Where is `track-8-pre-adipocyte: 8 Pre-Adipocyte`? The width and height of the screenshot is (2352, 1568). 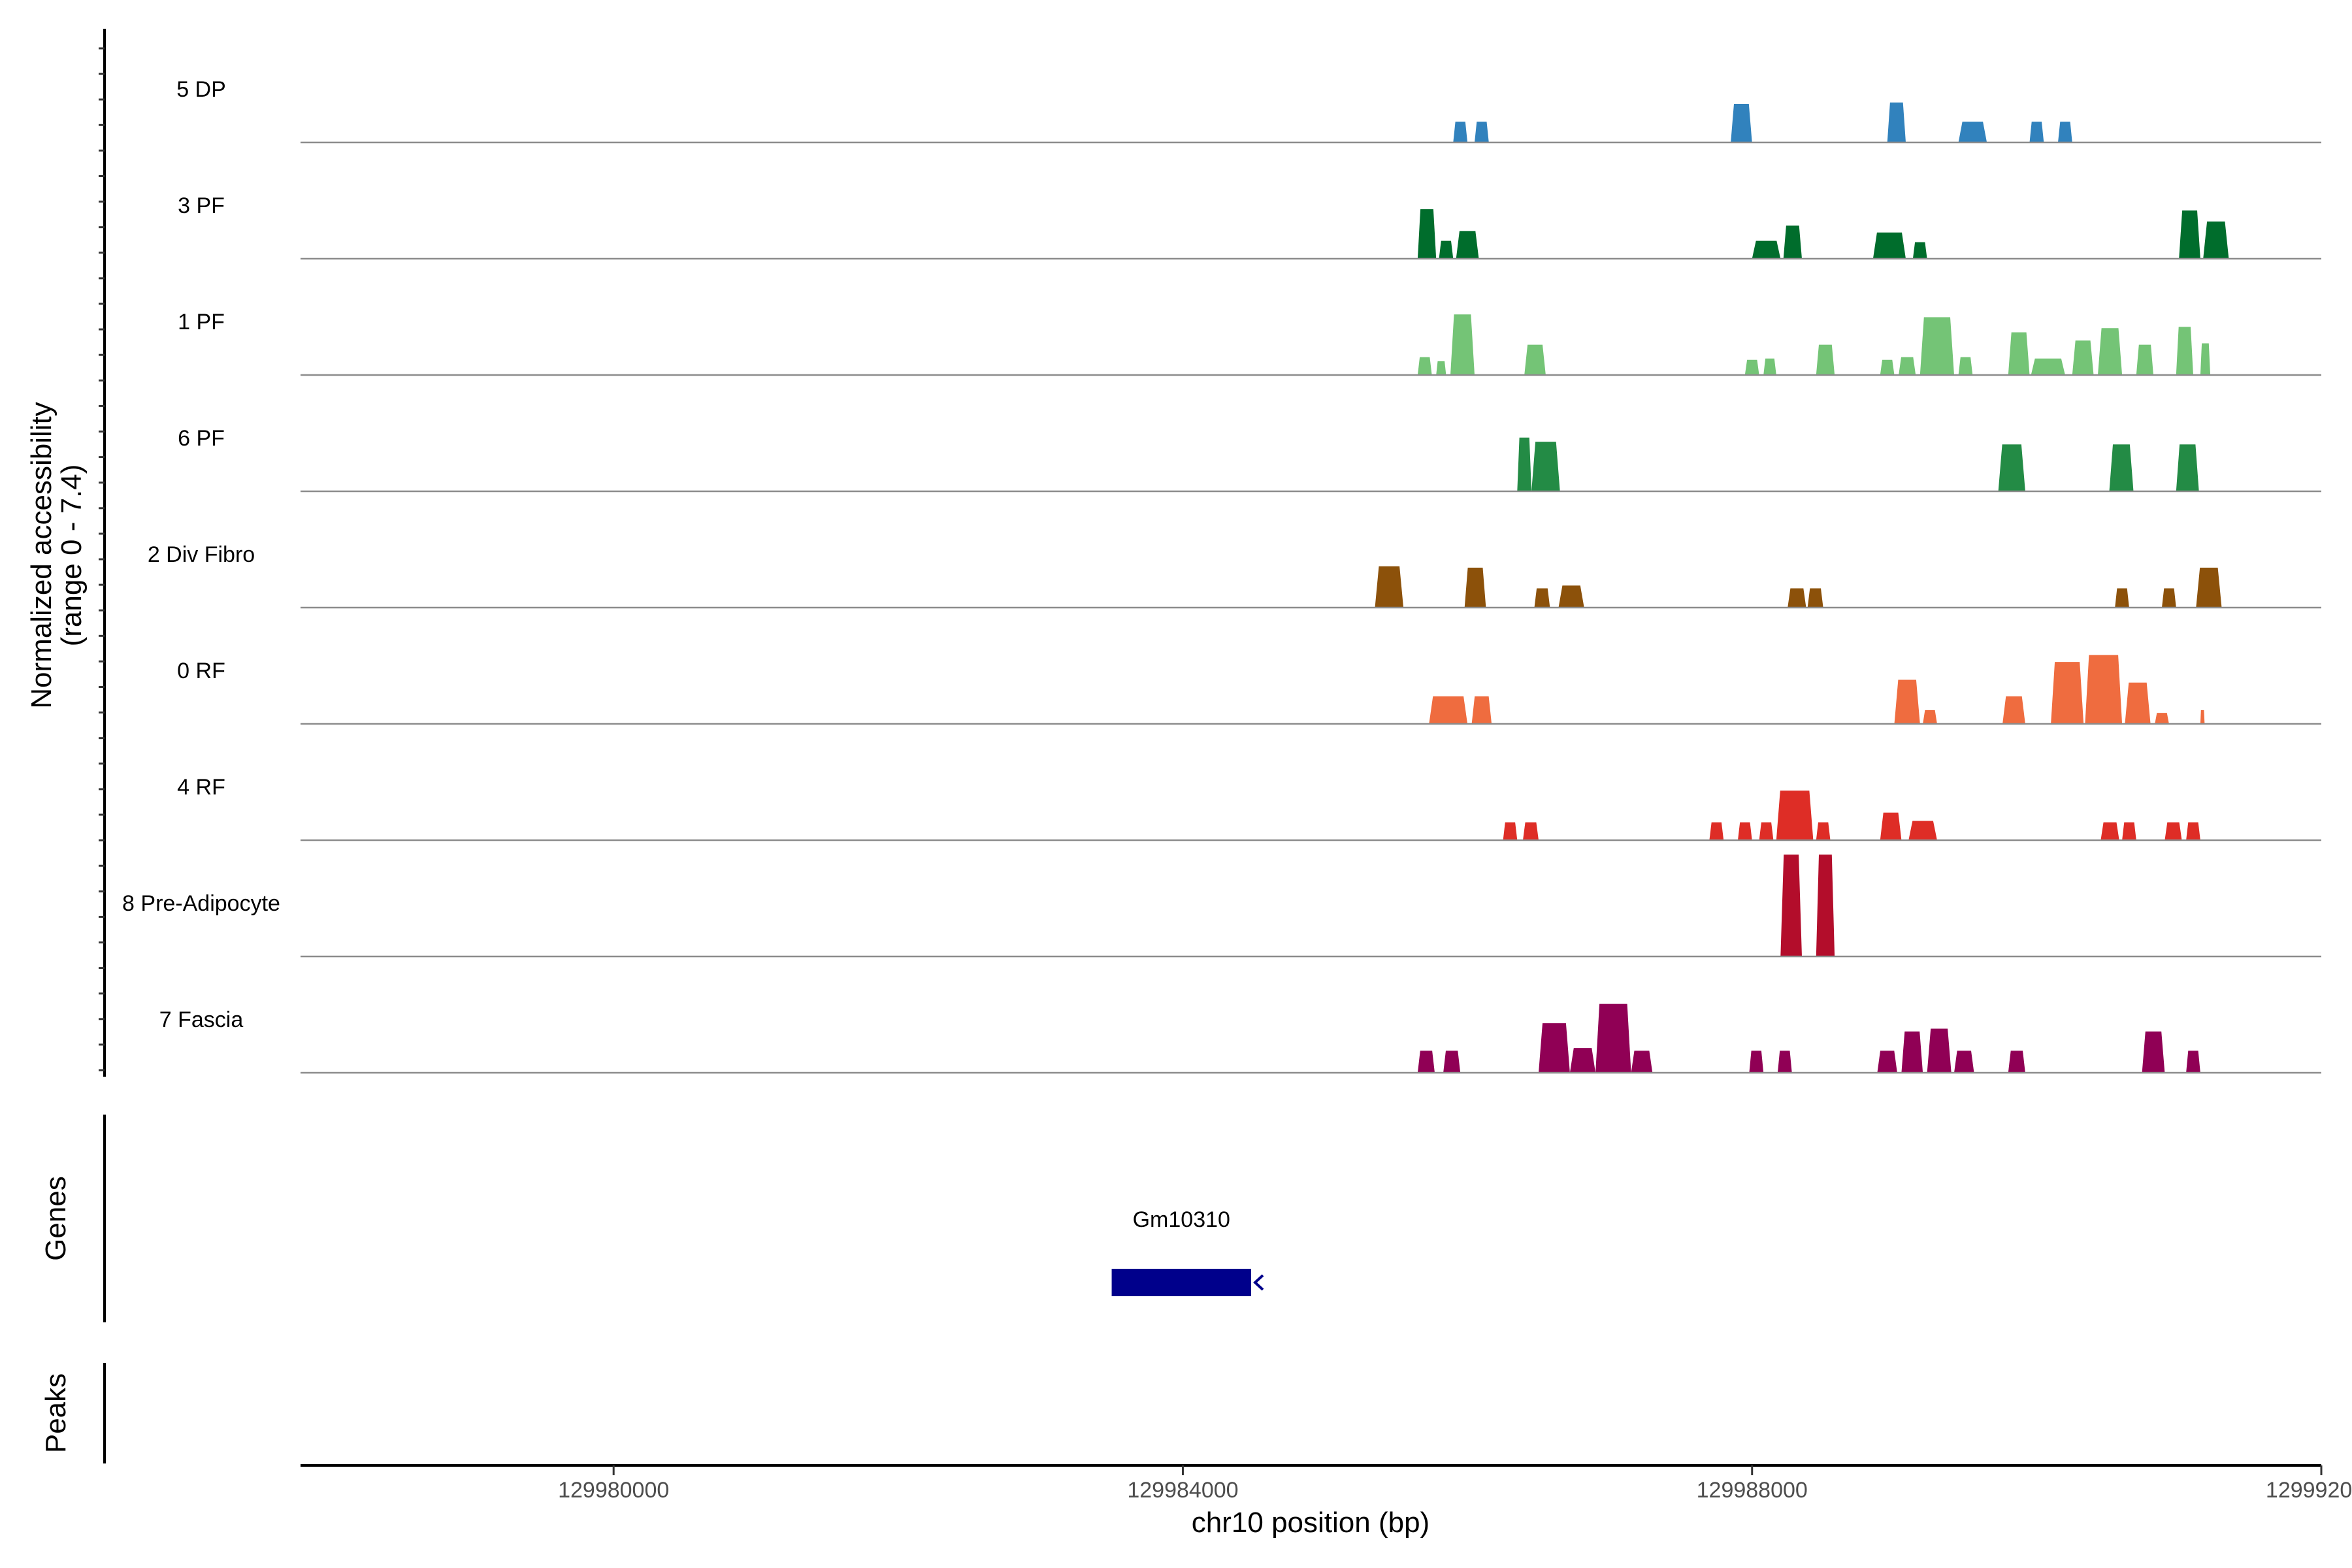 track-8-pre-adipocyte: 8 Pre-Adipocyte is located at coordinates (1221, 906).